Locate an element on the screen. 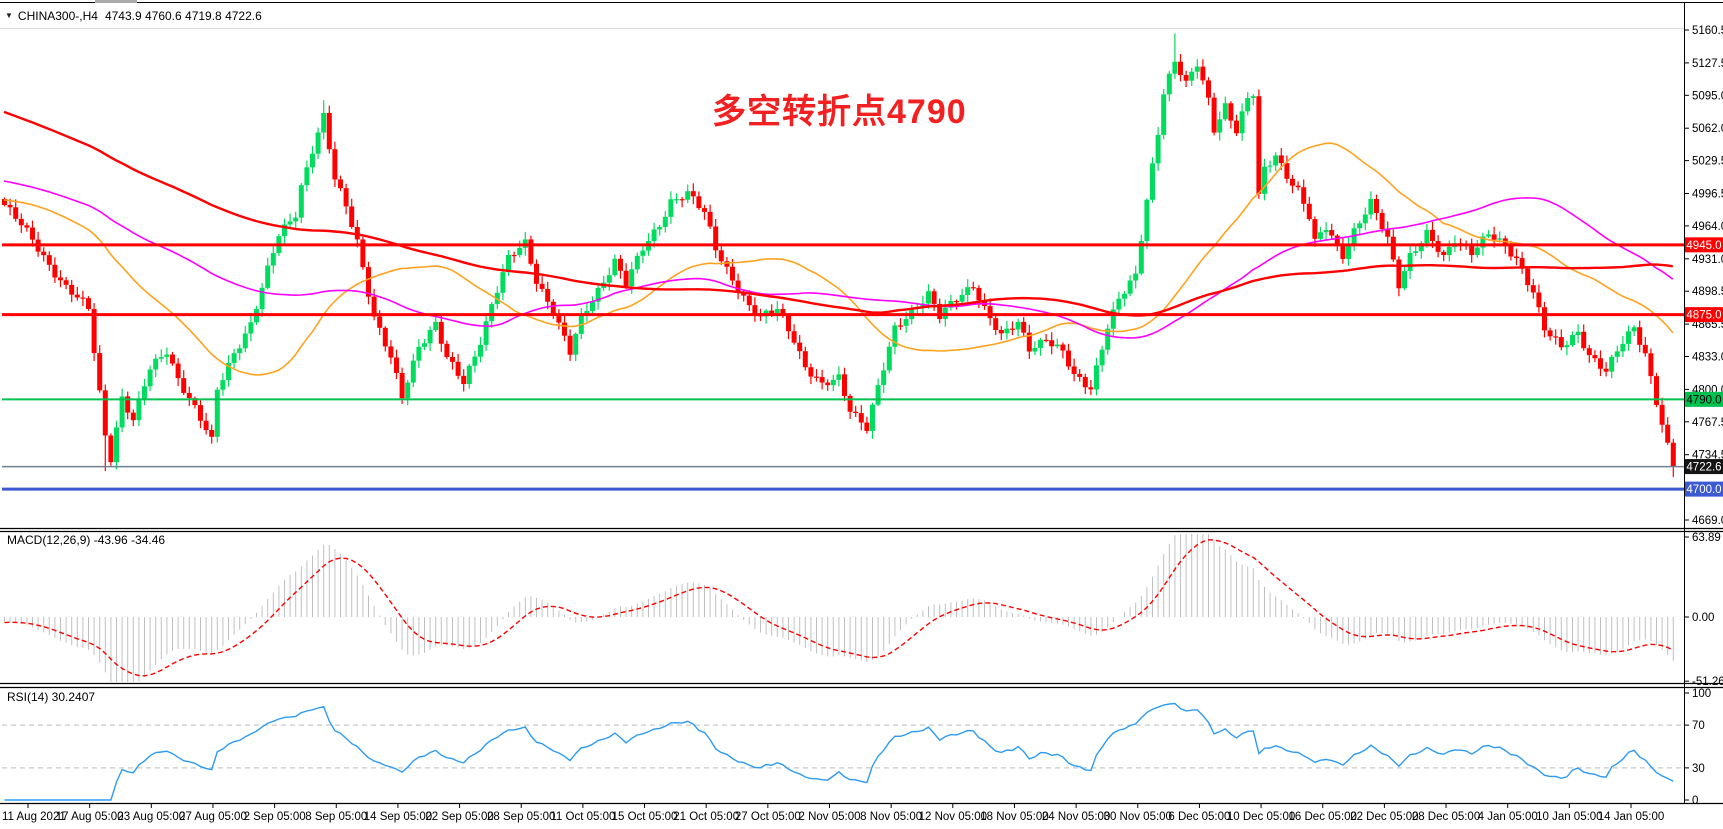 The height and width of the screenshot is (829, 1723). svg-text: 4767.5 is located at coordinates (1707, 423).